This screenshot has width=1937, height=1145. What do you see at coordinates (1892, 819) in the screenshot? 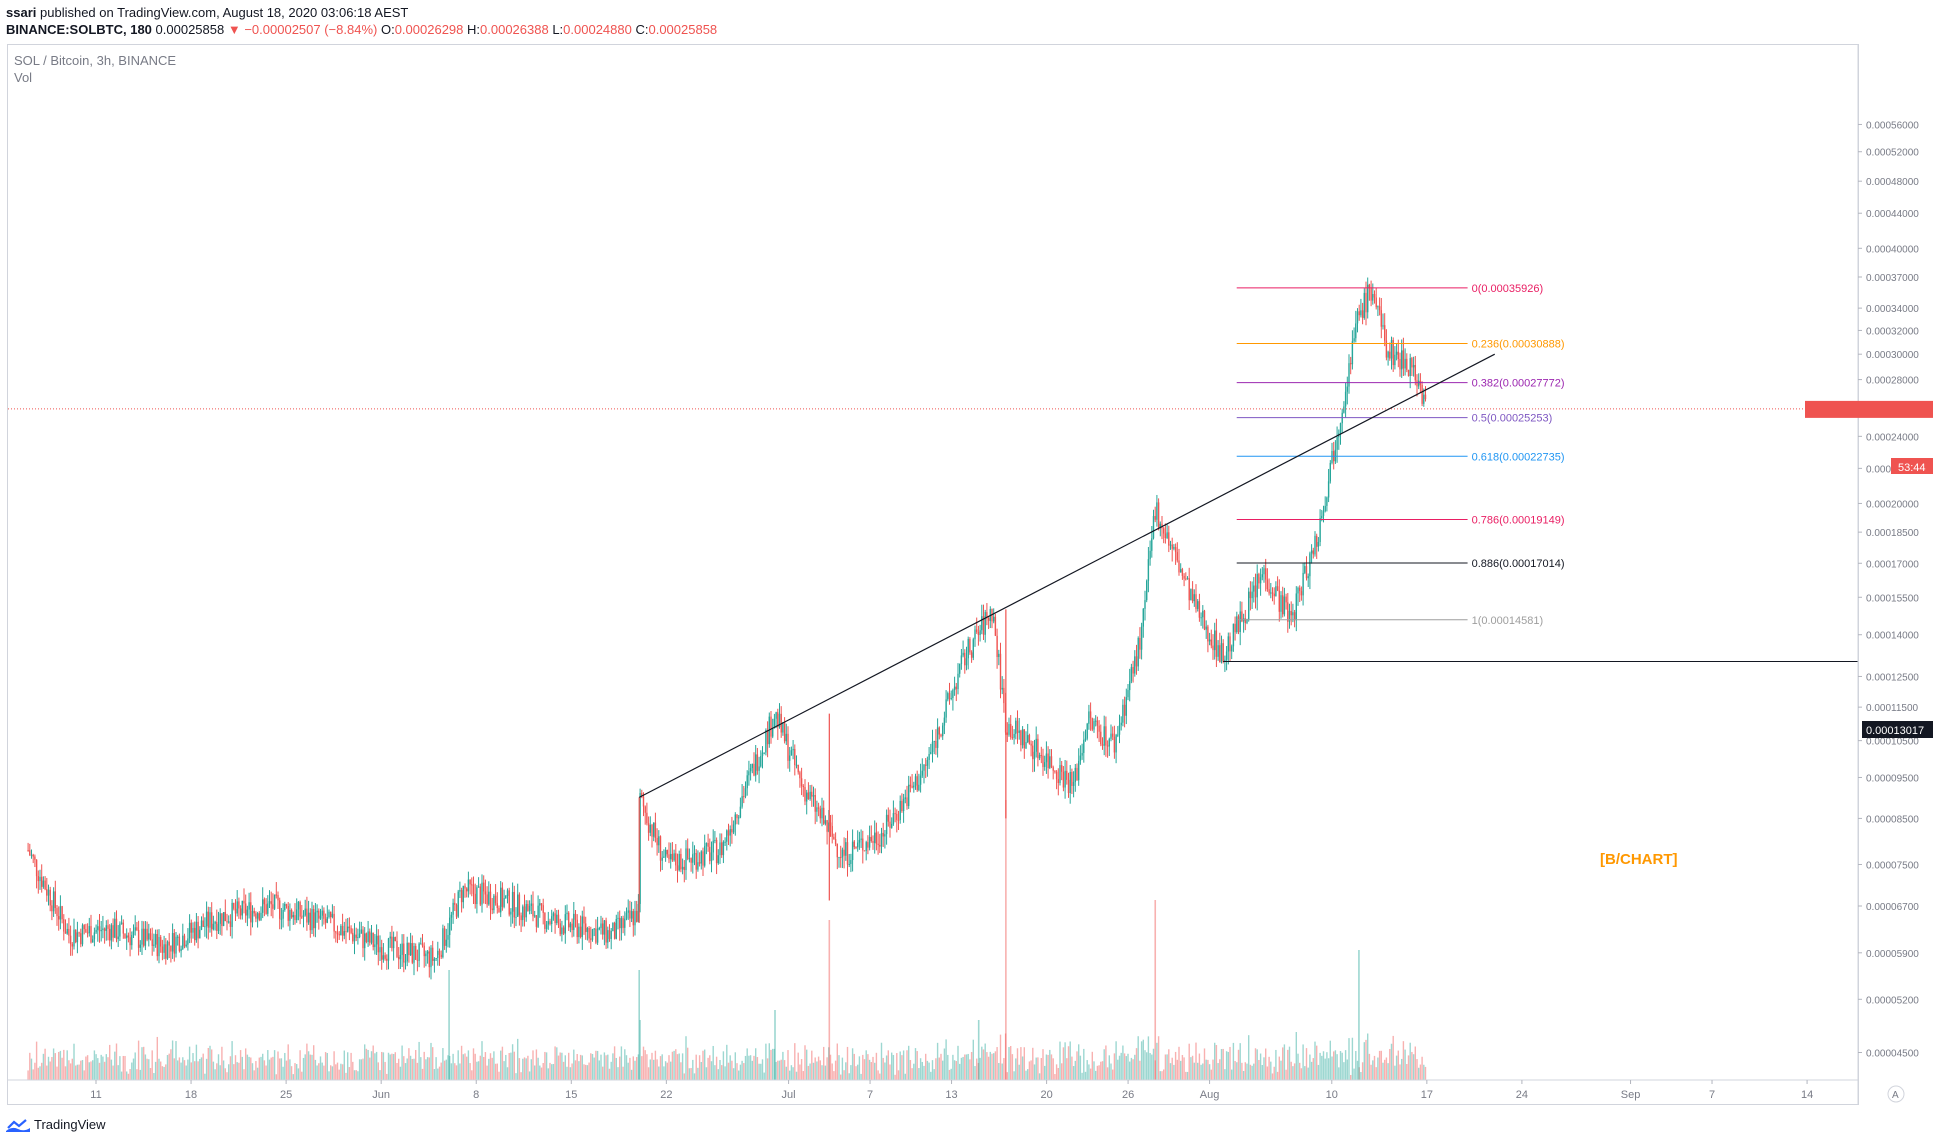
I see `y-tick-label: 0.00008500` at bounding box center [1892, 819].